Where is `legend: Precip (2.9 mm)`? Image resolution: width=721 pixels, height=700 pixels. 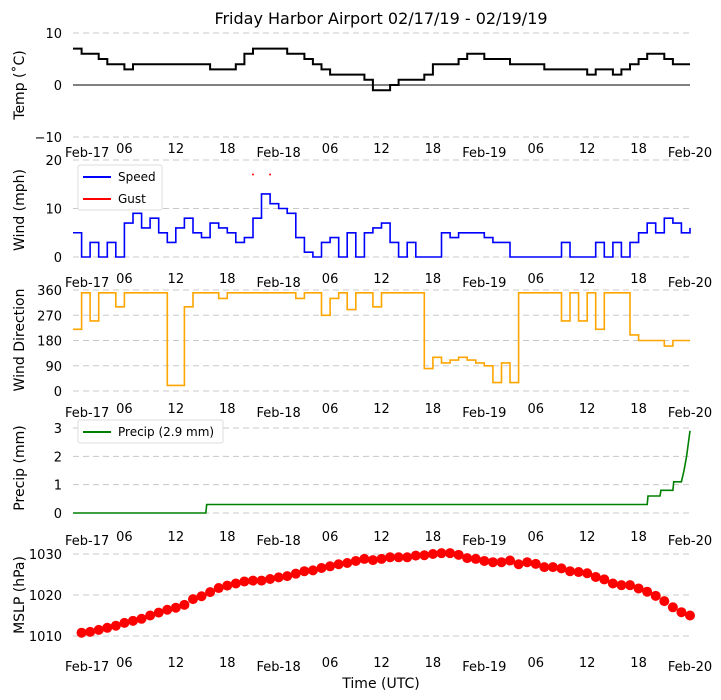 legend: Precip (2.9 mm) is located at coordinates (150, 431).